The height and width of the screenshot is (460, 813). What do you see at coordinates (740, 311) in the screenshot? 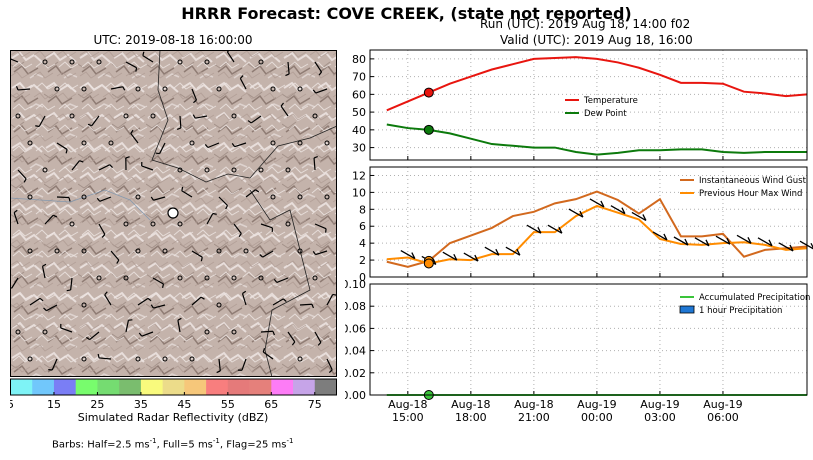
I see `legend-label: 1 hour Precipitation` at bounding box center [740, 311].